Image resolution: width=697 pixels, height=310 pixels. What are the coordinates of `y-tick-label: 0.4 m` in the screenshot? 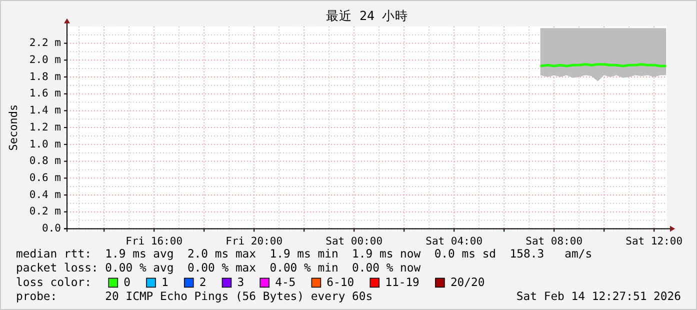 It's located at (45, 194).